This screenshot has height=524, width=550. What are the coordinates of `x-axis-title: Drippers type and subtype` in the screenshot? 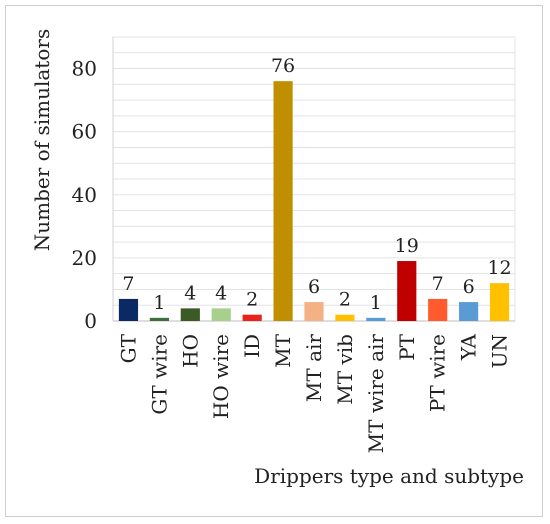 It's located at (389, 476).